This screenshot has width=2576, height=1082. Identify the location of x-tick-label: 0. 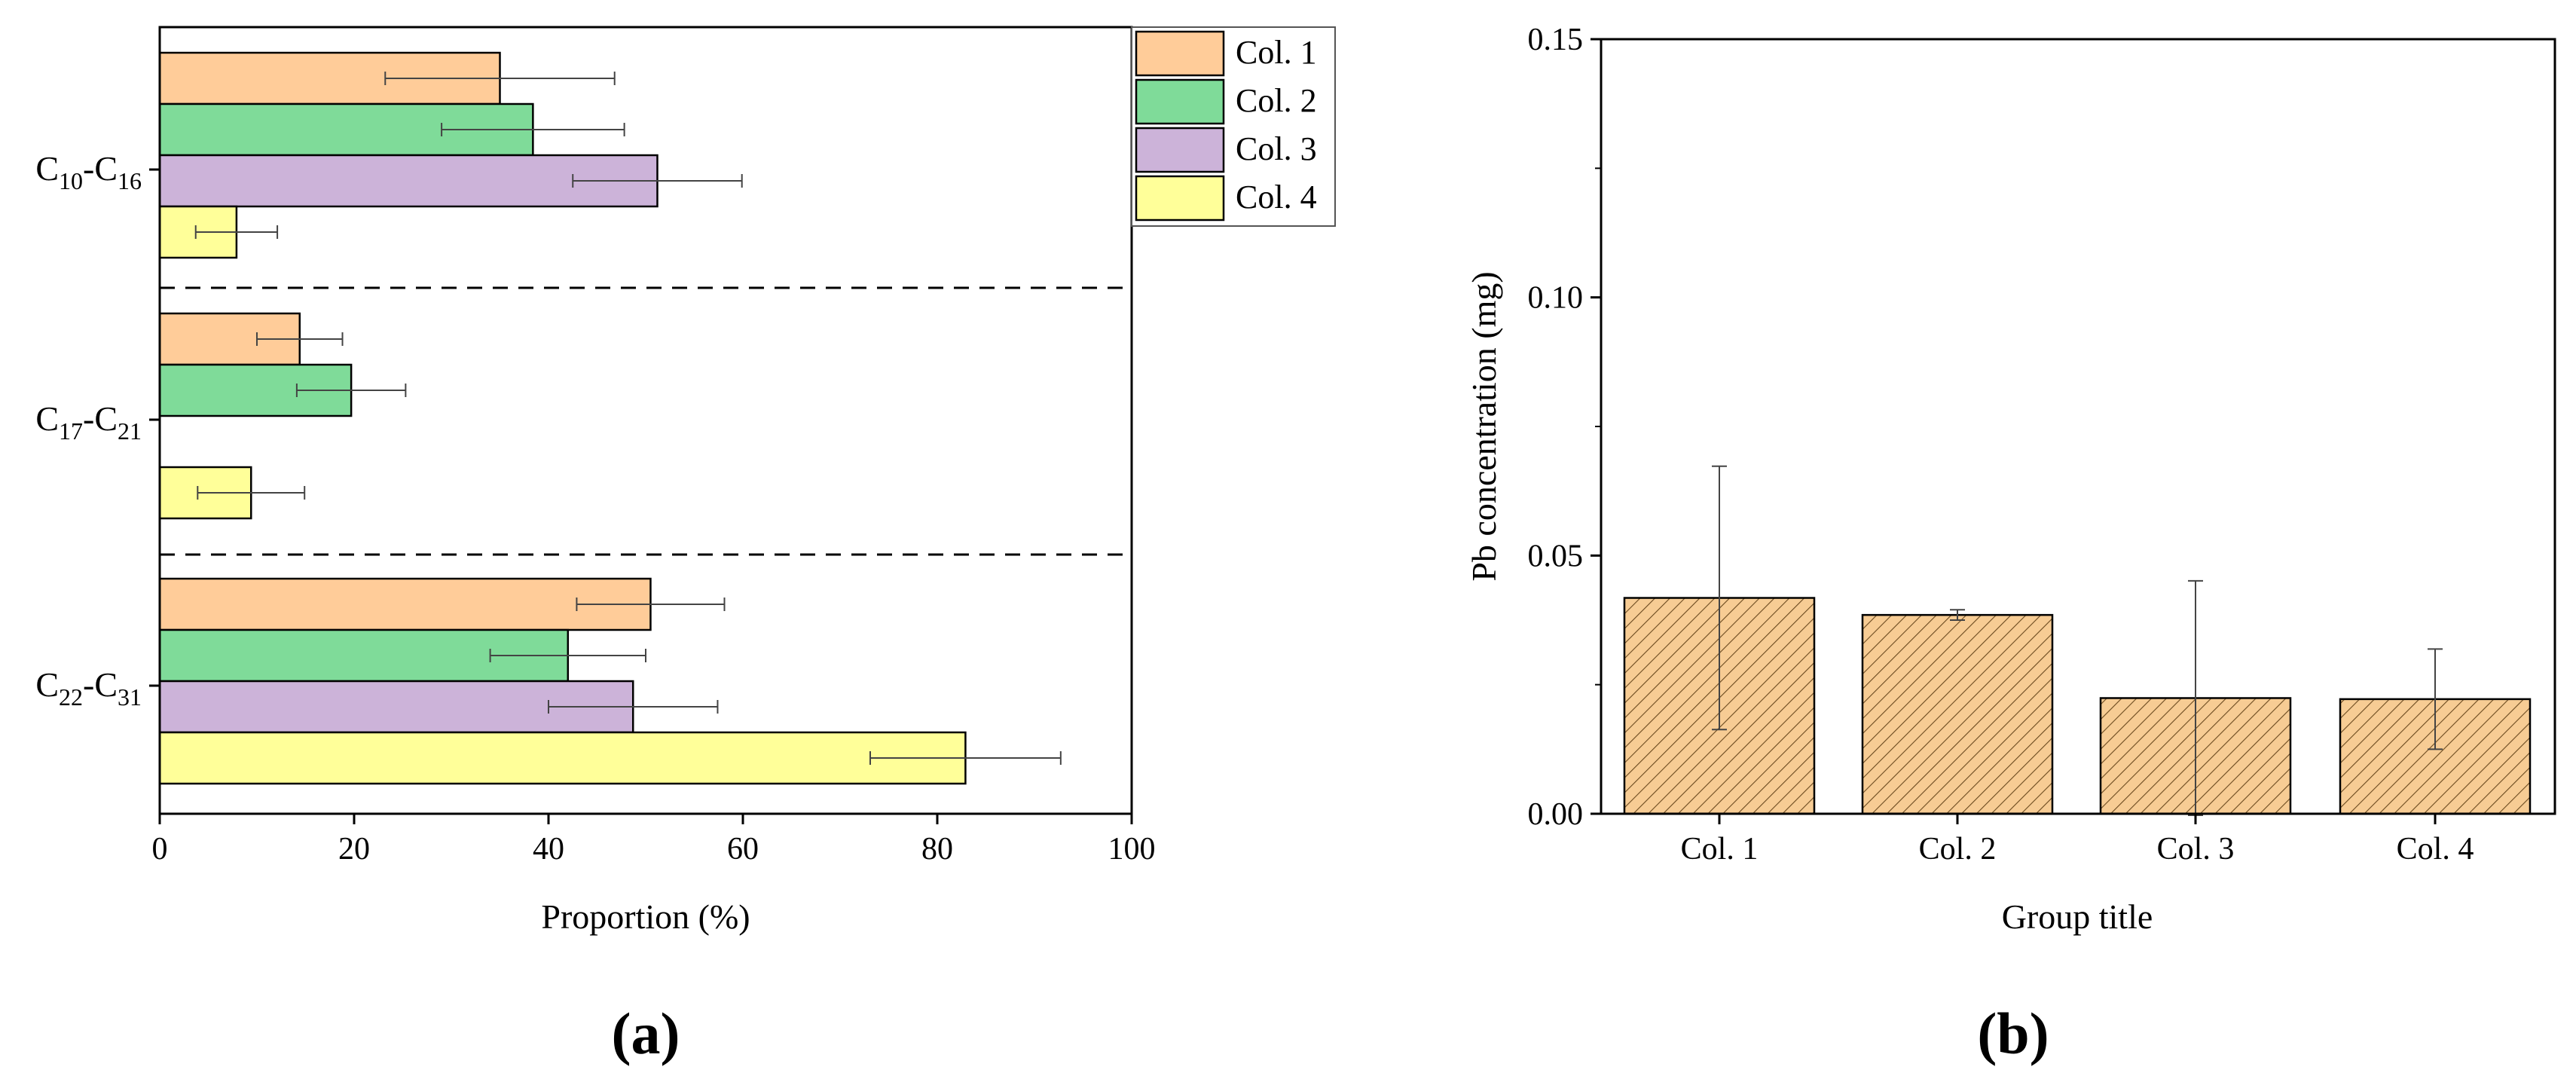
(160, 849).